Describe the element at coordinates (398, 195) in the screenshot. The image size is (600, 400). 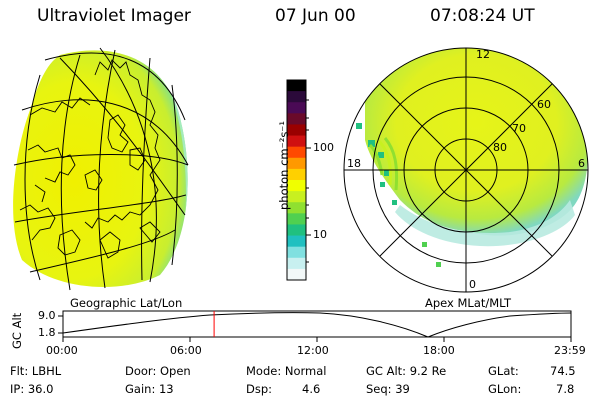
I see `polar-dayside-patches` at that location.